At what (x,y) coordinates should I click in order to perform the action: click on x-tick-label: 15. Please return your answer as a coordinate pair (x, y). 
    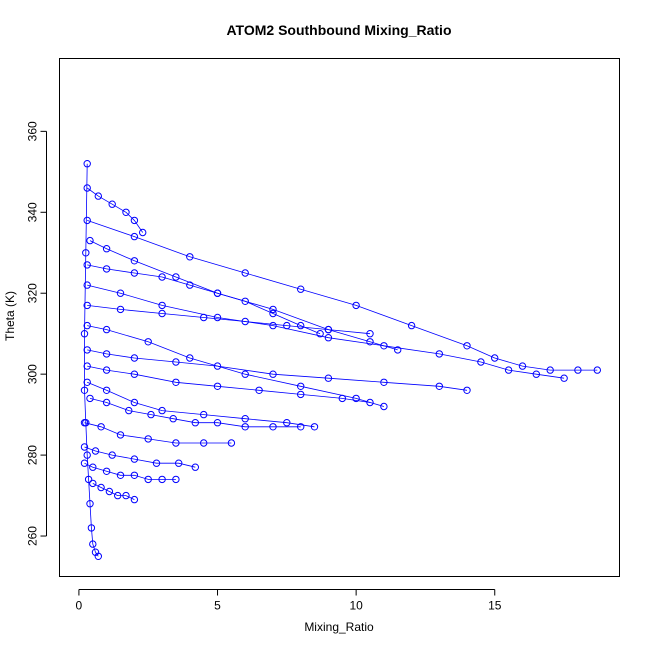
    Looking at the image, I should click on (495, 606).